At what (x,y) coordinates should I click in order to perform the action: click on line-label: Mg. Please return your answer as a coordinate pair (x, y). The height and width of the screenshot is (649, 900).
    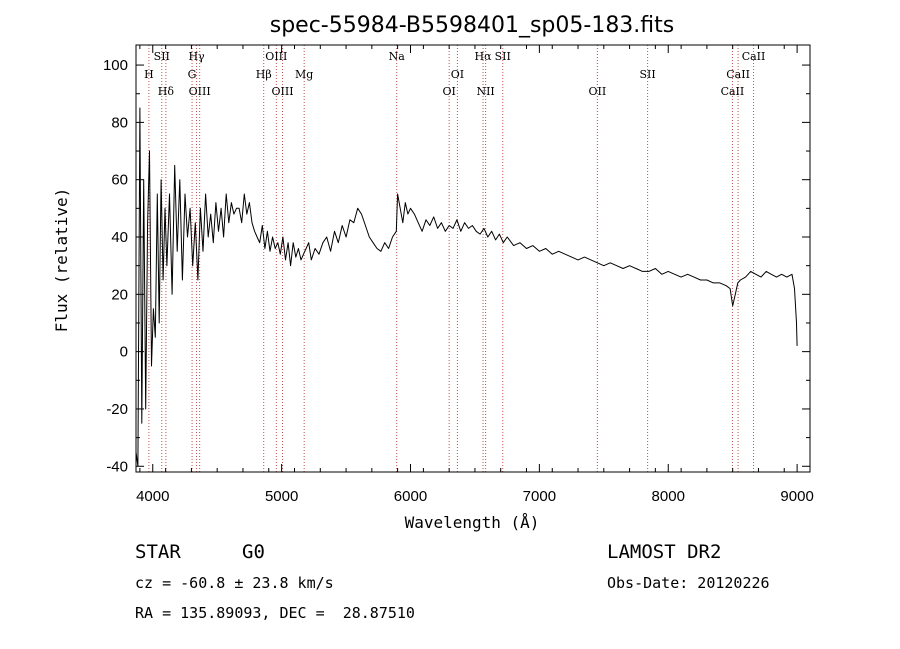
    Looking at the image, I should click on (304, 74).